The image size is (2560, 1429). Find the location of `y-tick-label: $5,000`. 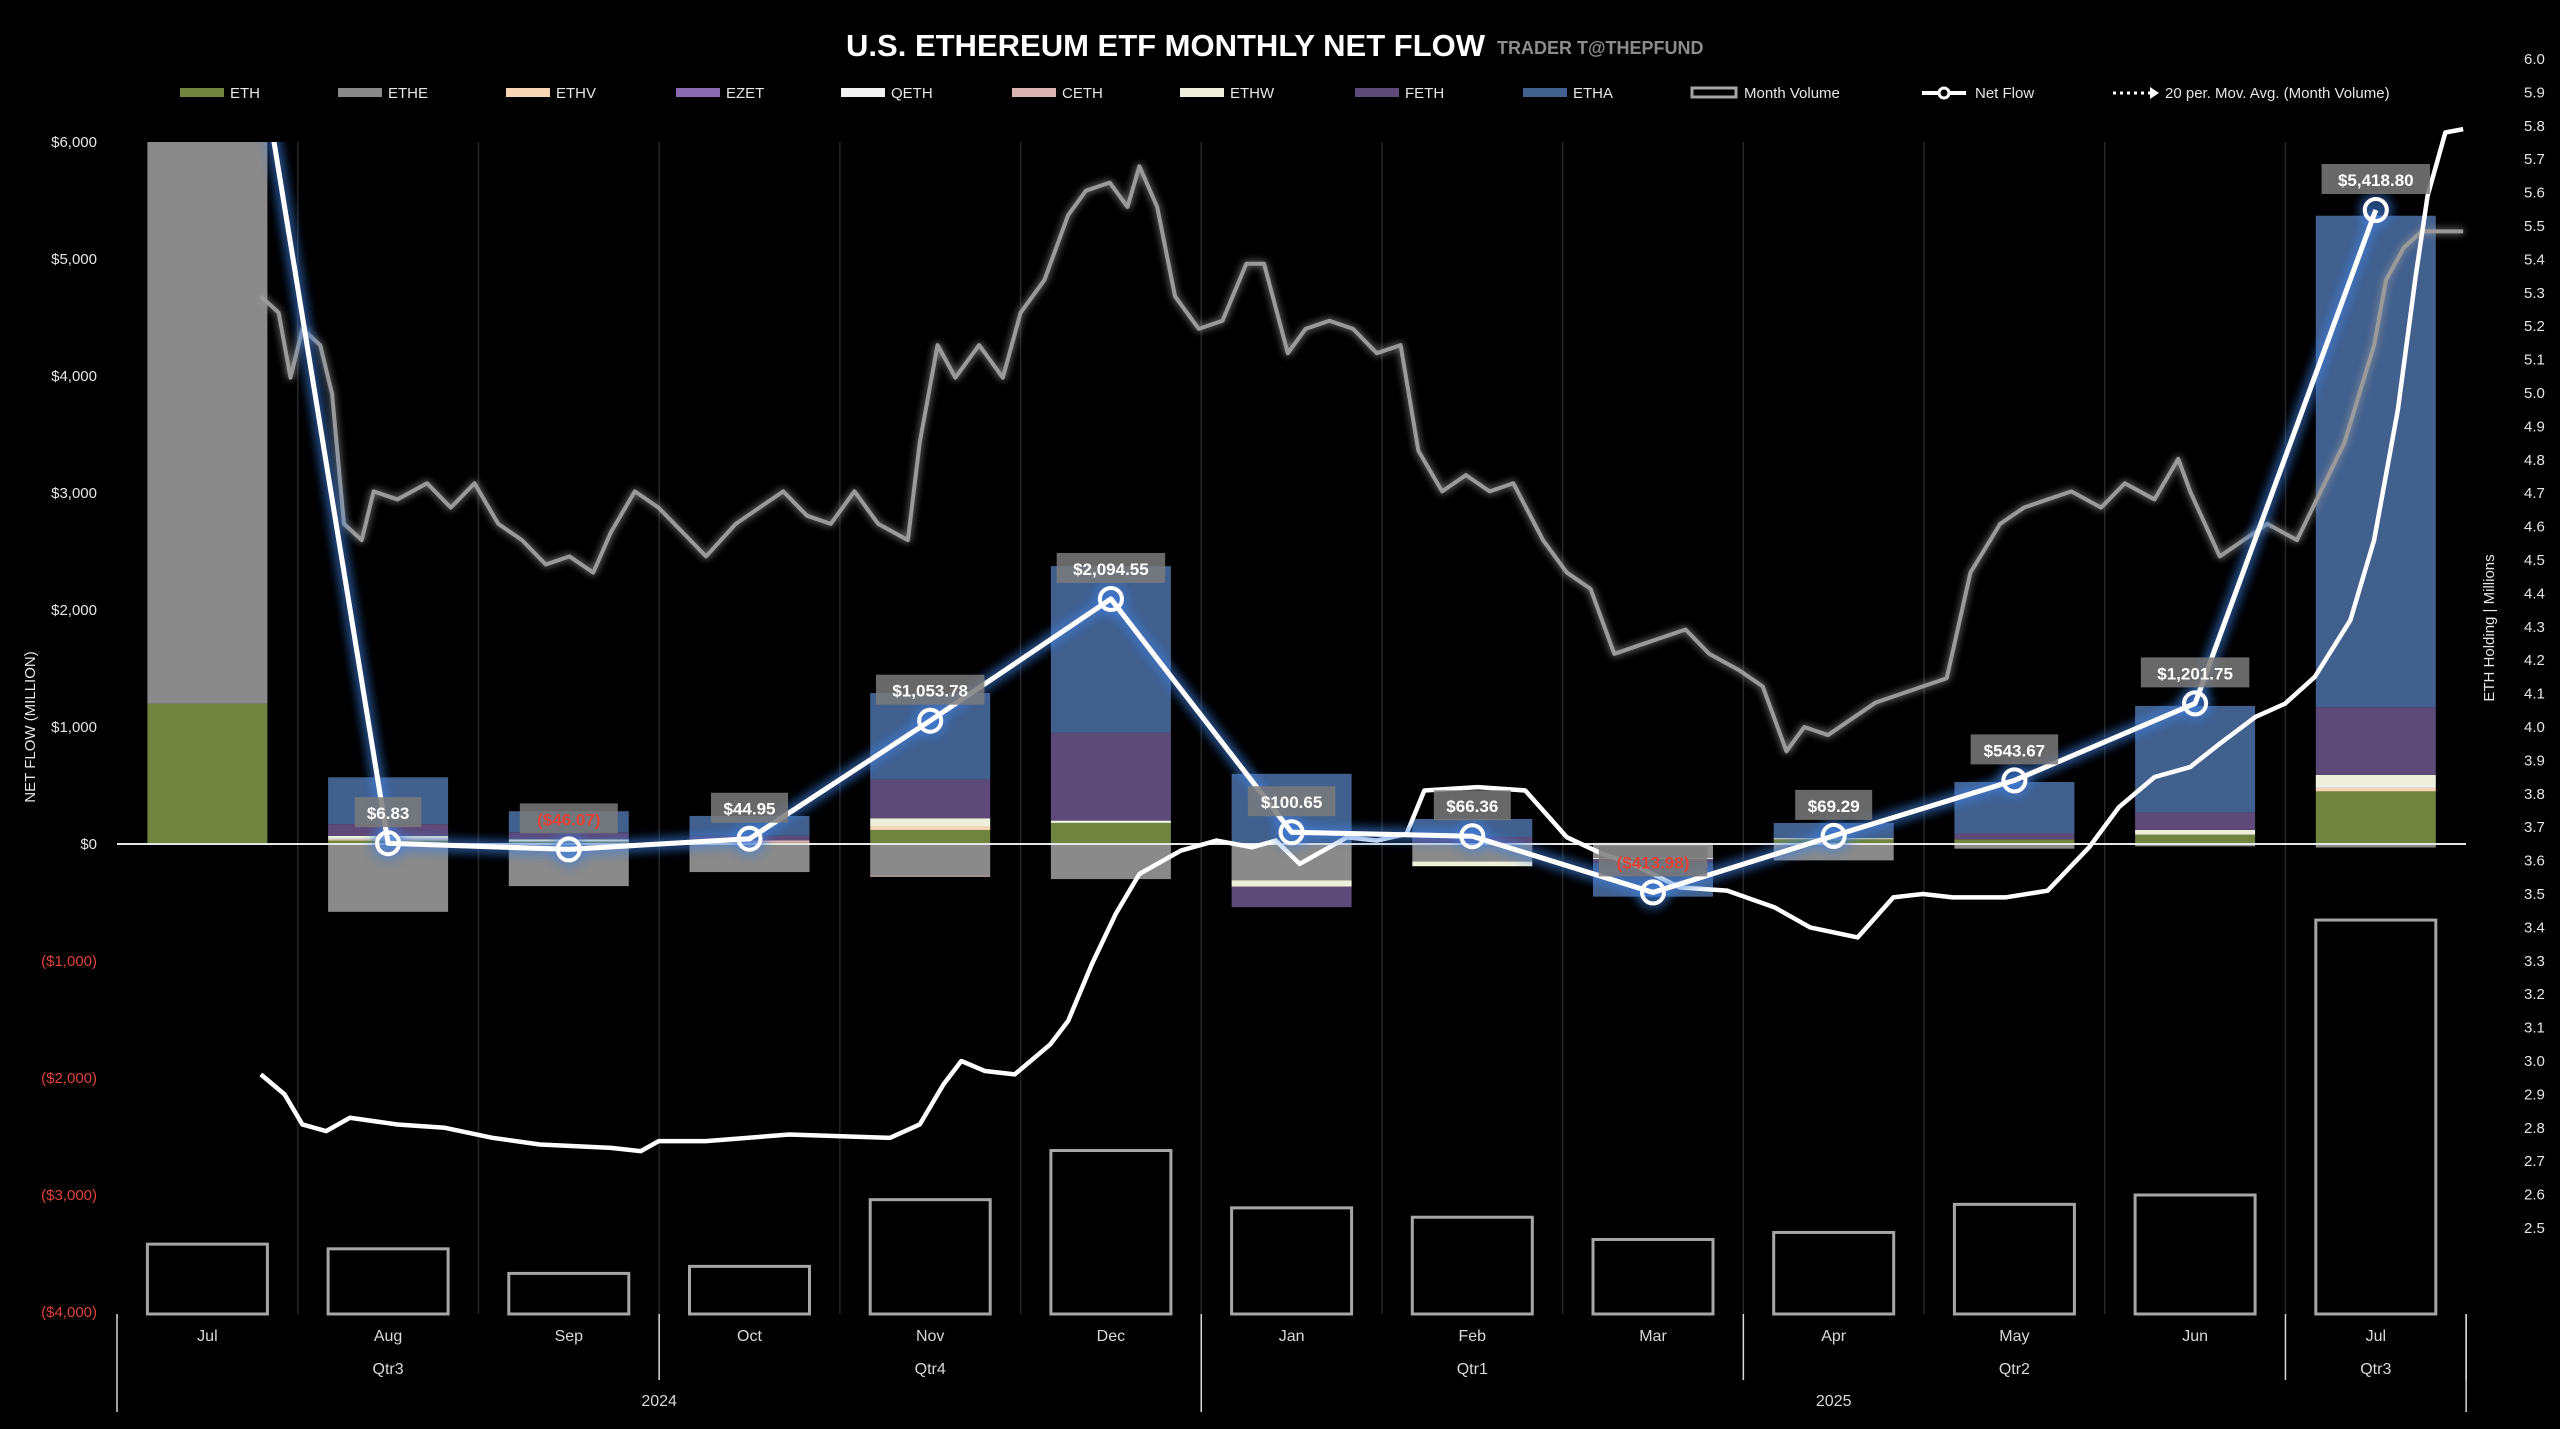

y-tick-label: $5,000 is located at coordinates (74, 259).